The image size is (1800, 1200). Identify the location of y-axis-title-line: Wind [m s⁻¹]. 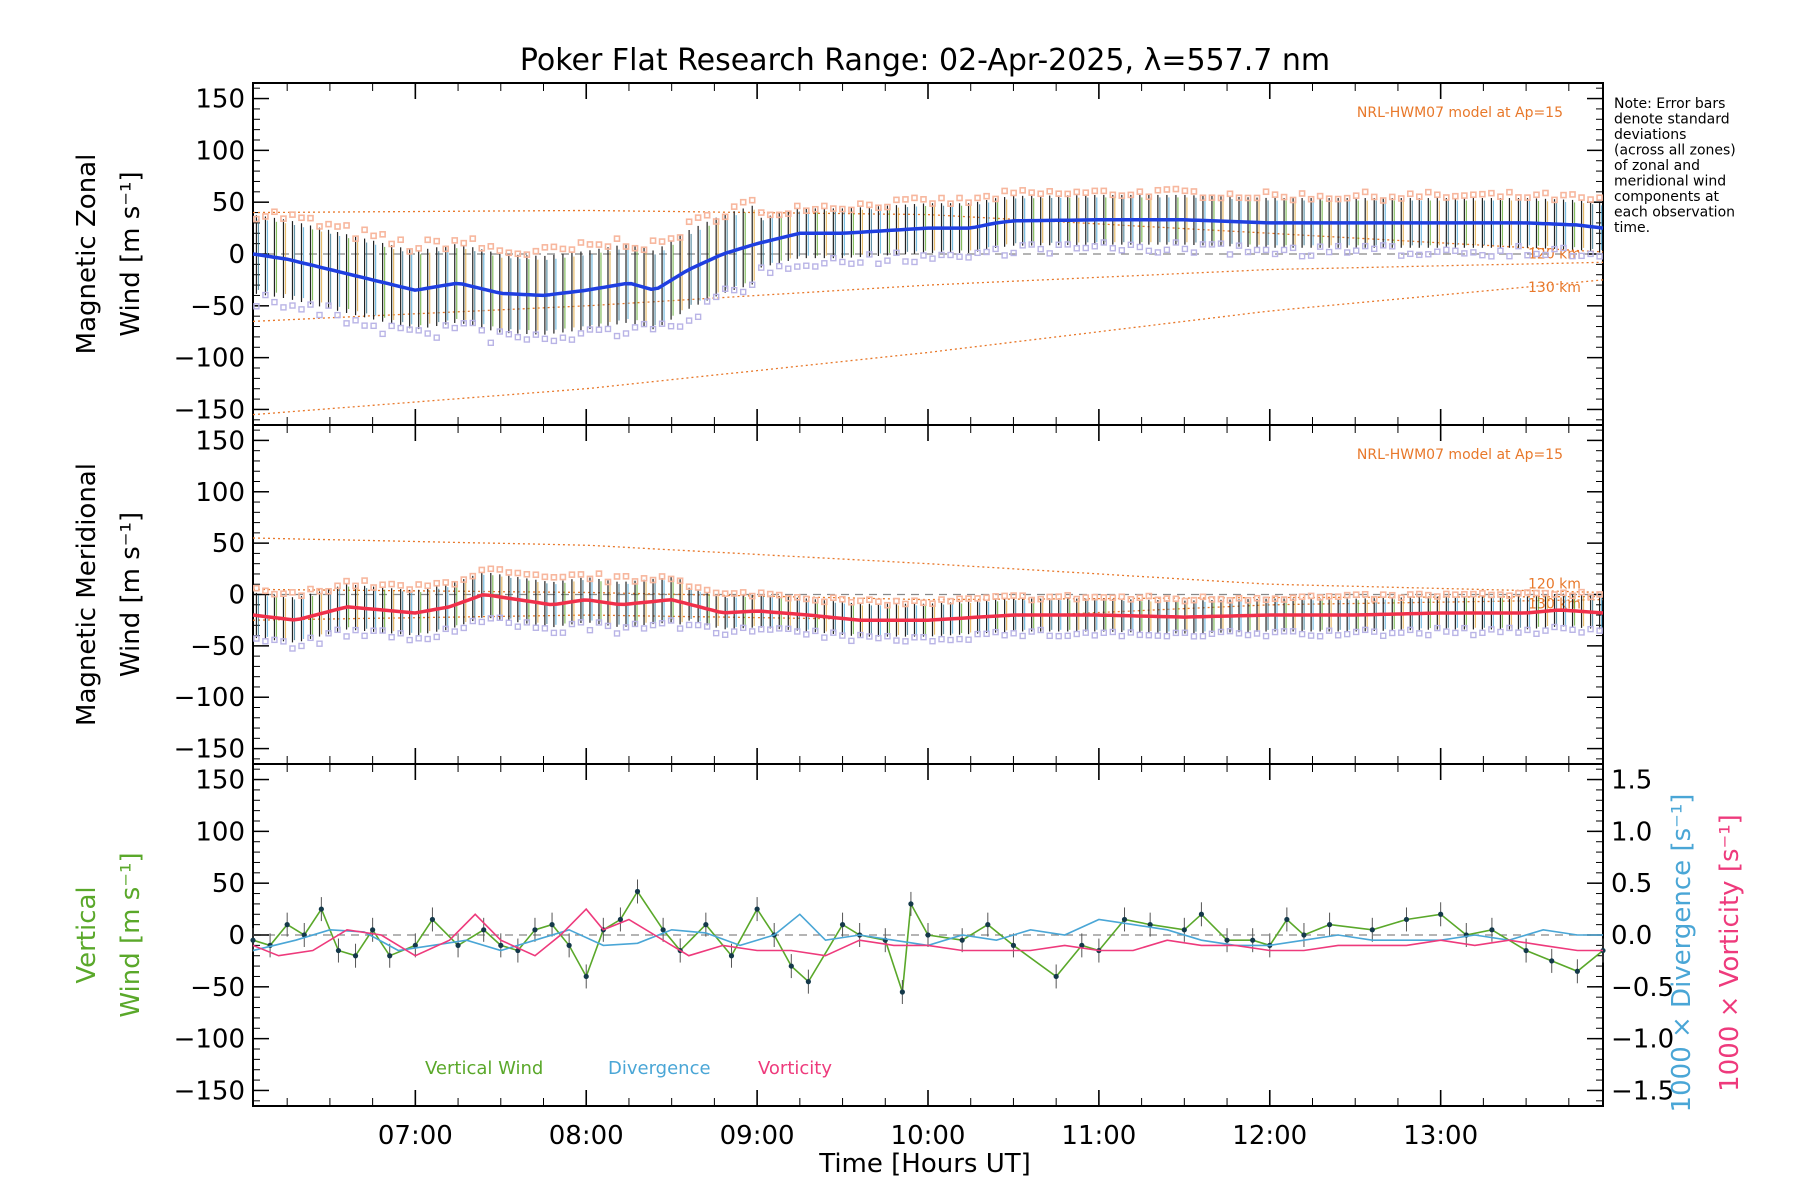
(131, 253).